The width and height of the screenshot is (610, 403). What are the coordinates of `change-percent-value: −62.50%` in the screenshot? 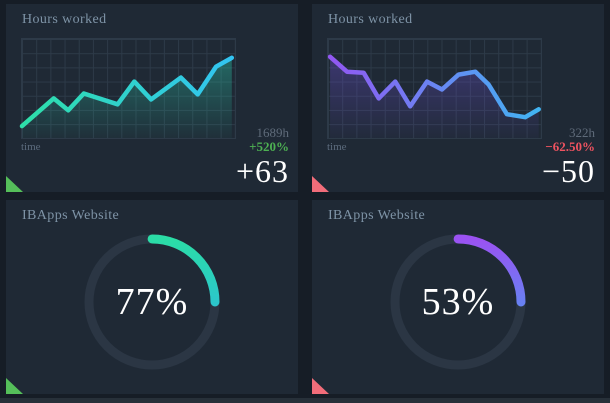 It's located at (570, 147).